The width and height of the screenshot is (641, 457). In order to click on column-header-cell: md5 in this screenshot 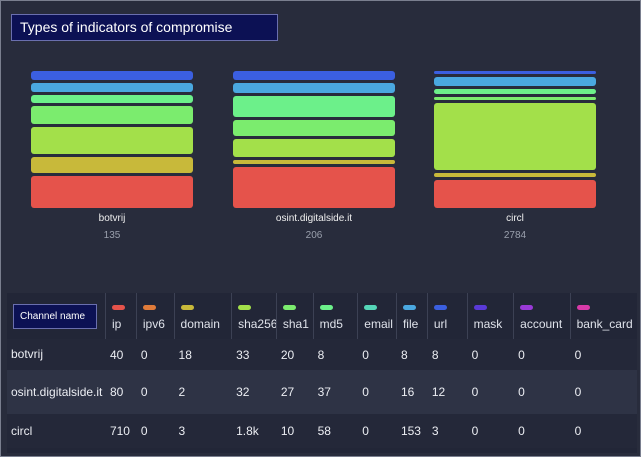, I will do `click(335, 316)`.